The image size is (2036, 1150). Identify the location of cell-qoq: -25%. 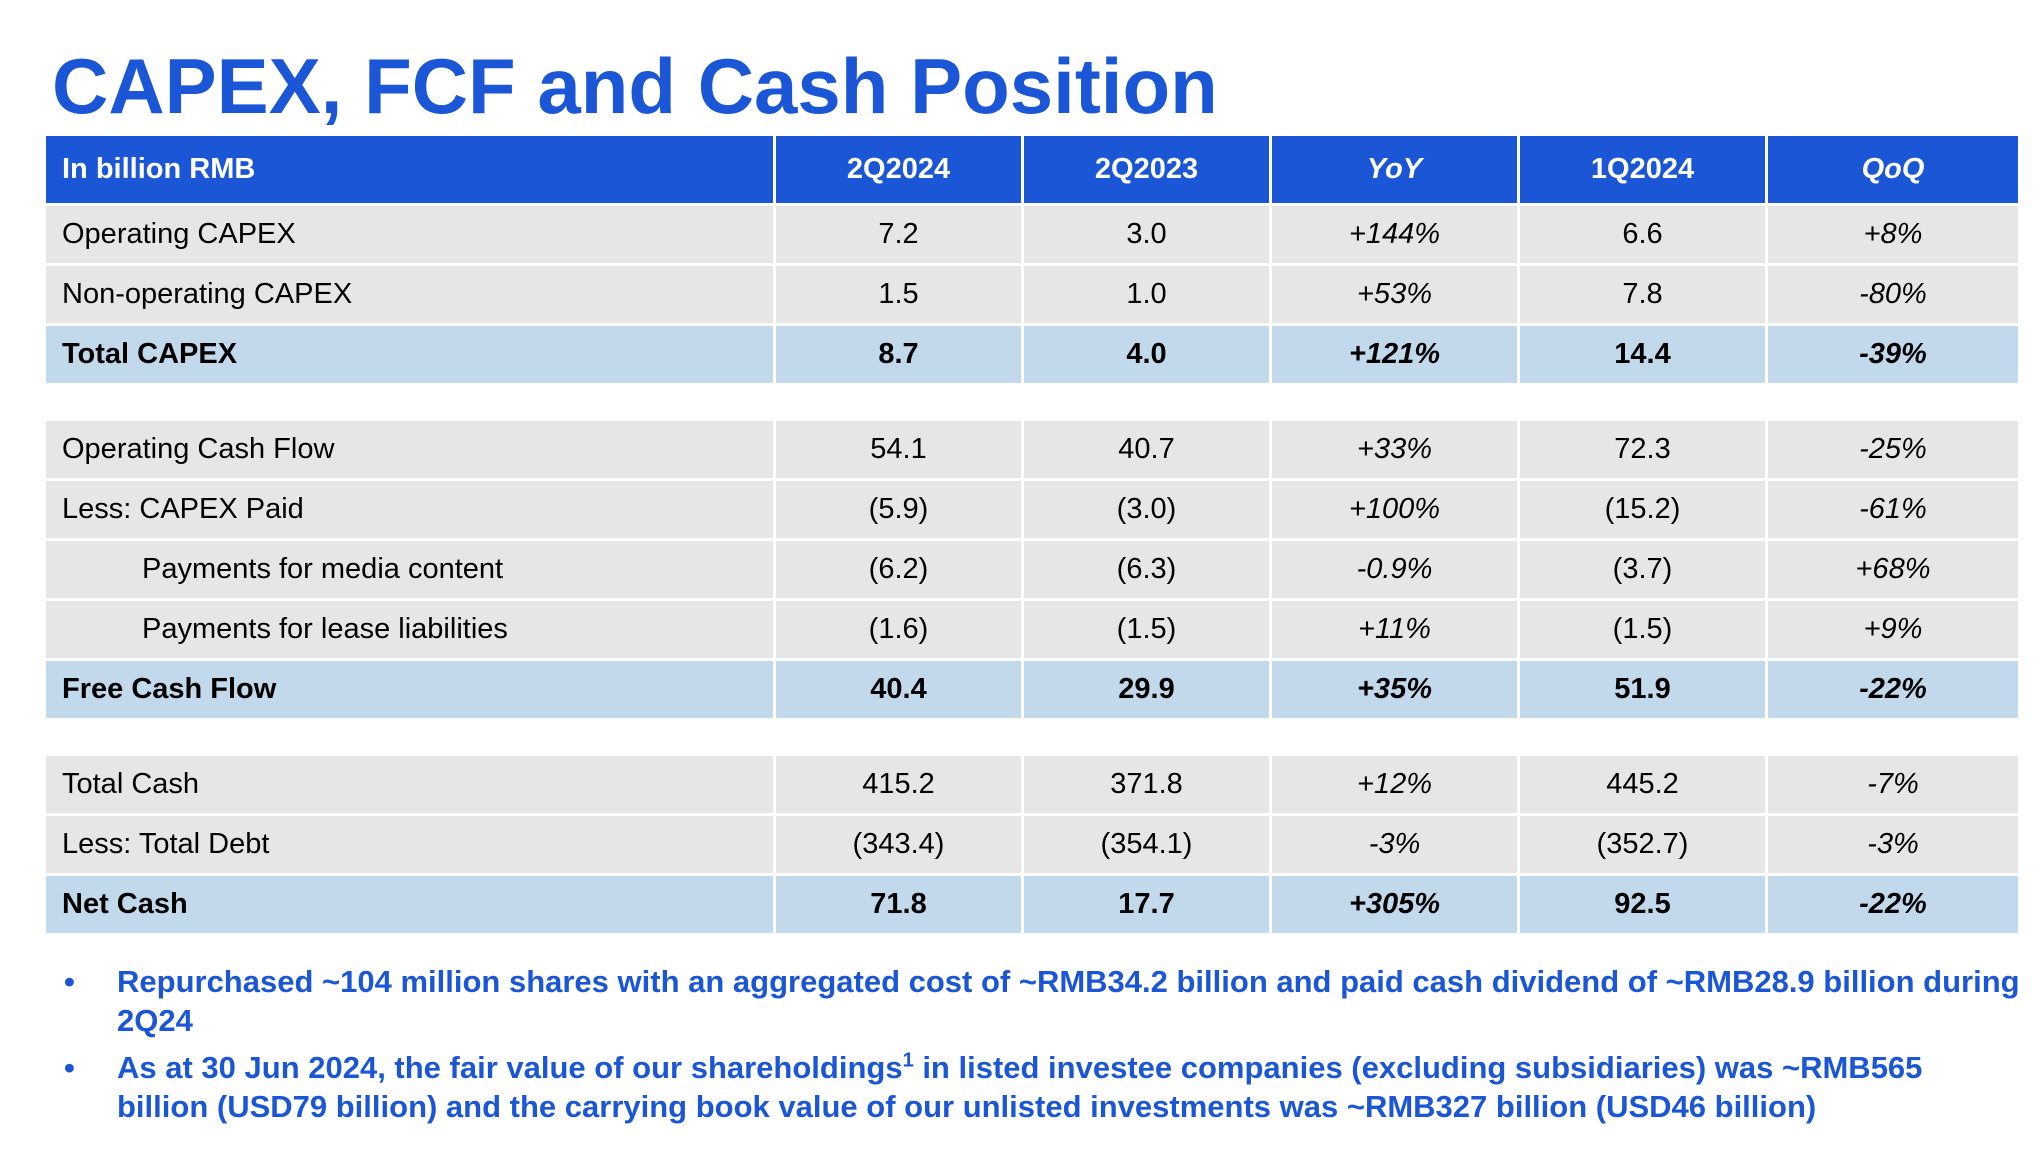
(1893, 451).